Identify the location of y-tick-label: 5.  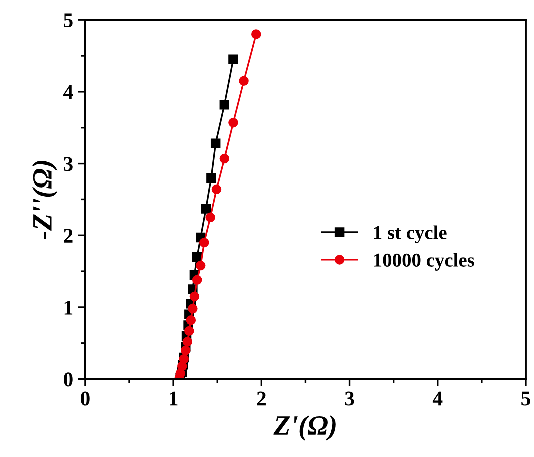
(68, 21).